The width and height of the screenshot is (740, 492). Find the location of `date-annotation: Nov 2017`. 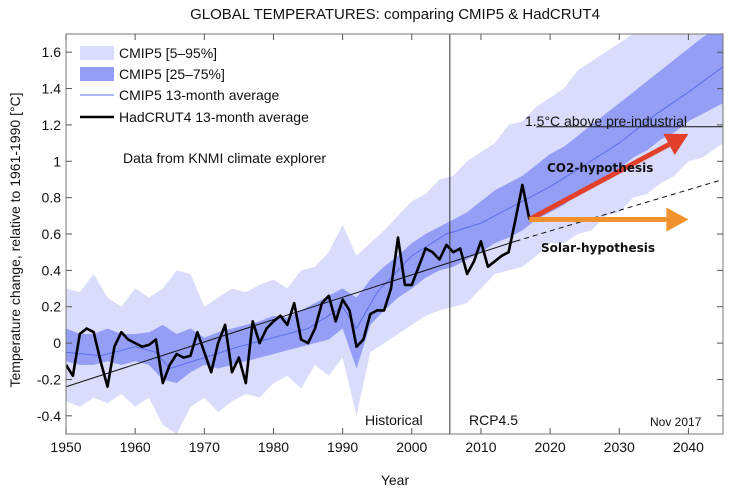

date-annotation: Nov 2017 is located at coordinates (676, 422).